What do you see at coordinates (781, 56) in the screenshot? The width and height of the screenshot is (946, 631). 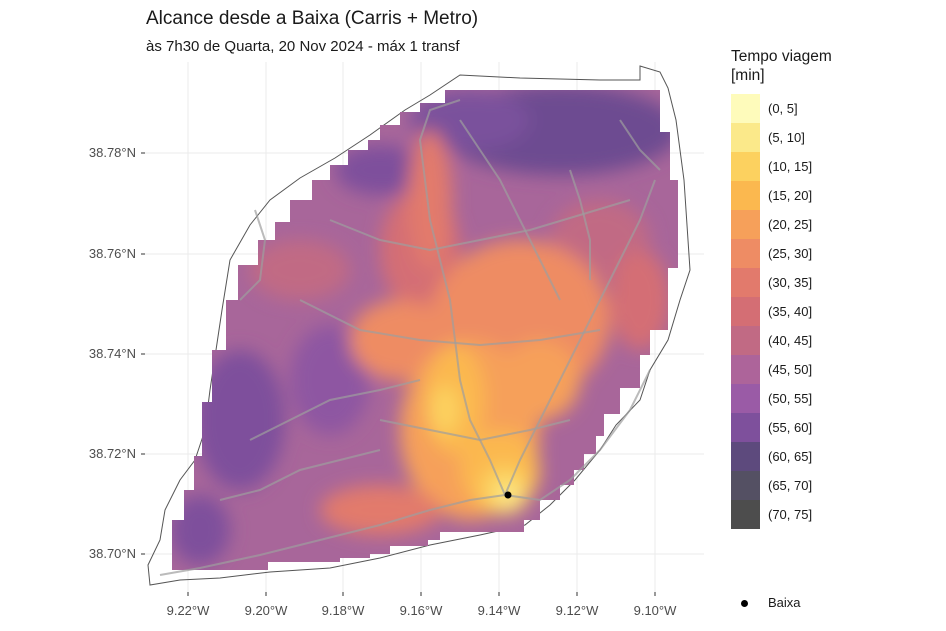 I see `legend-title-line1: Tempo viagem` at bounding box center [781, 56].